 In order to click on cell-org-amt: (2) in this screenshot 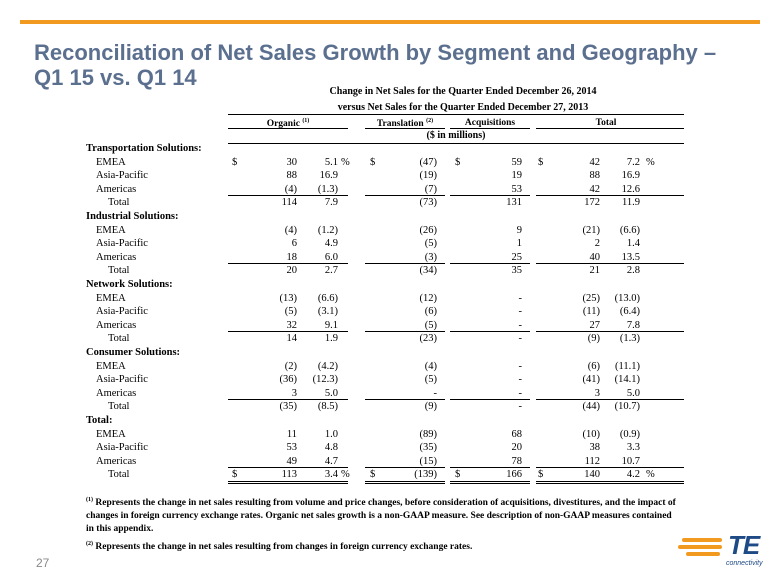, I will do `click(290, 366)`.